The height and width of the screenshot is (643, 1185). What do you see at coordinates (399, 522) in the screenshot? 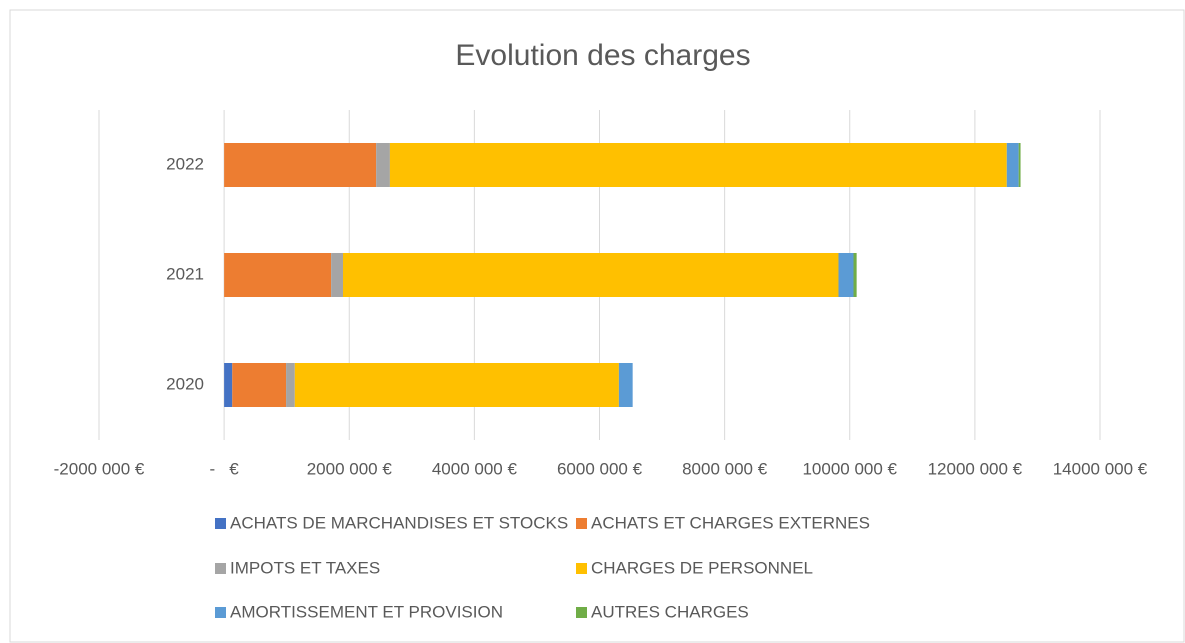
I see `legend-label: ACHATS DE MARCHANDISES ET STOCKS` at bounding box center [399, 522].